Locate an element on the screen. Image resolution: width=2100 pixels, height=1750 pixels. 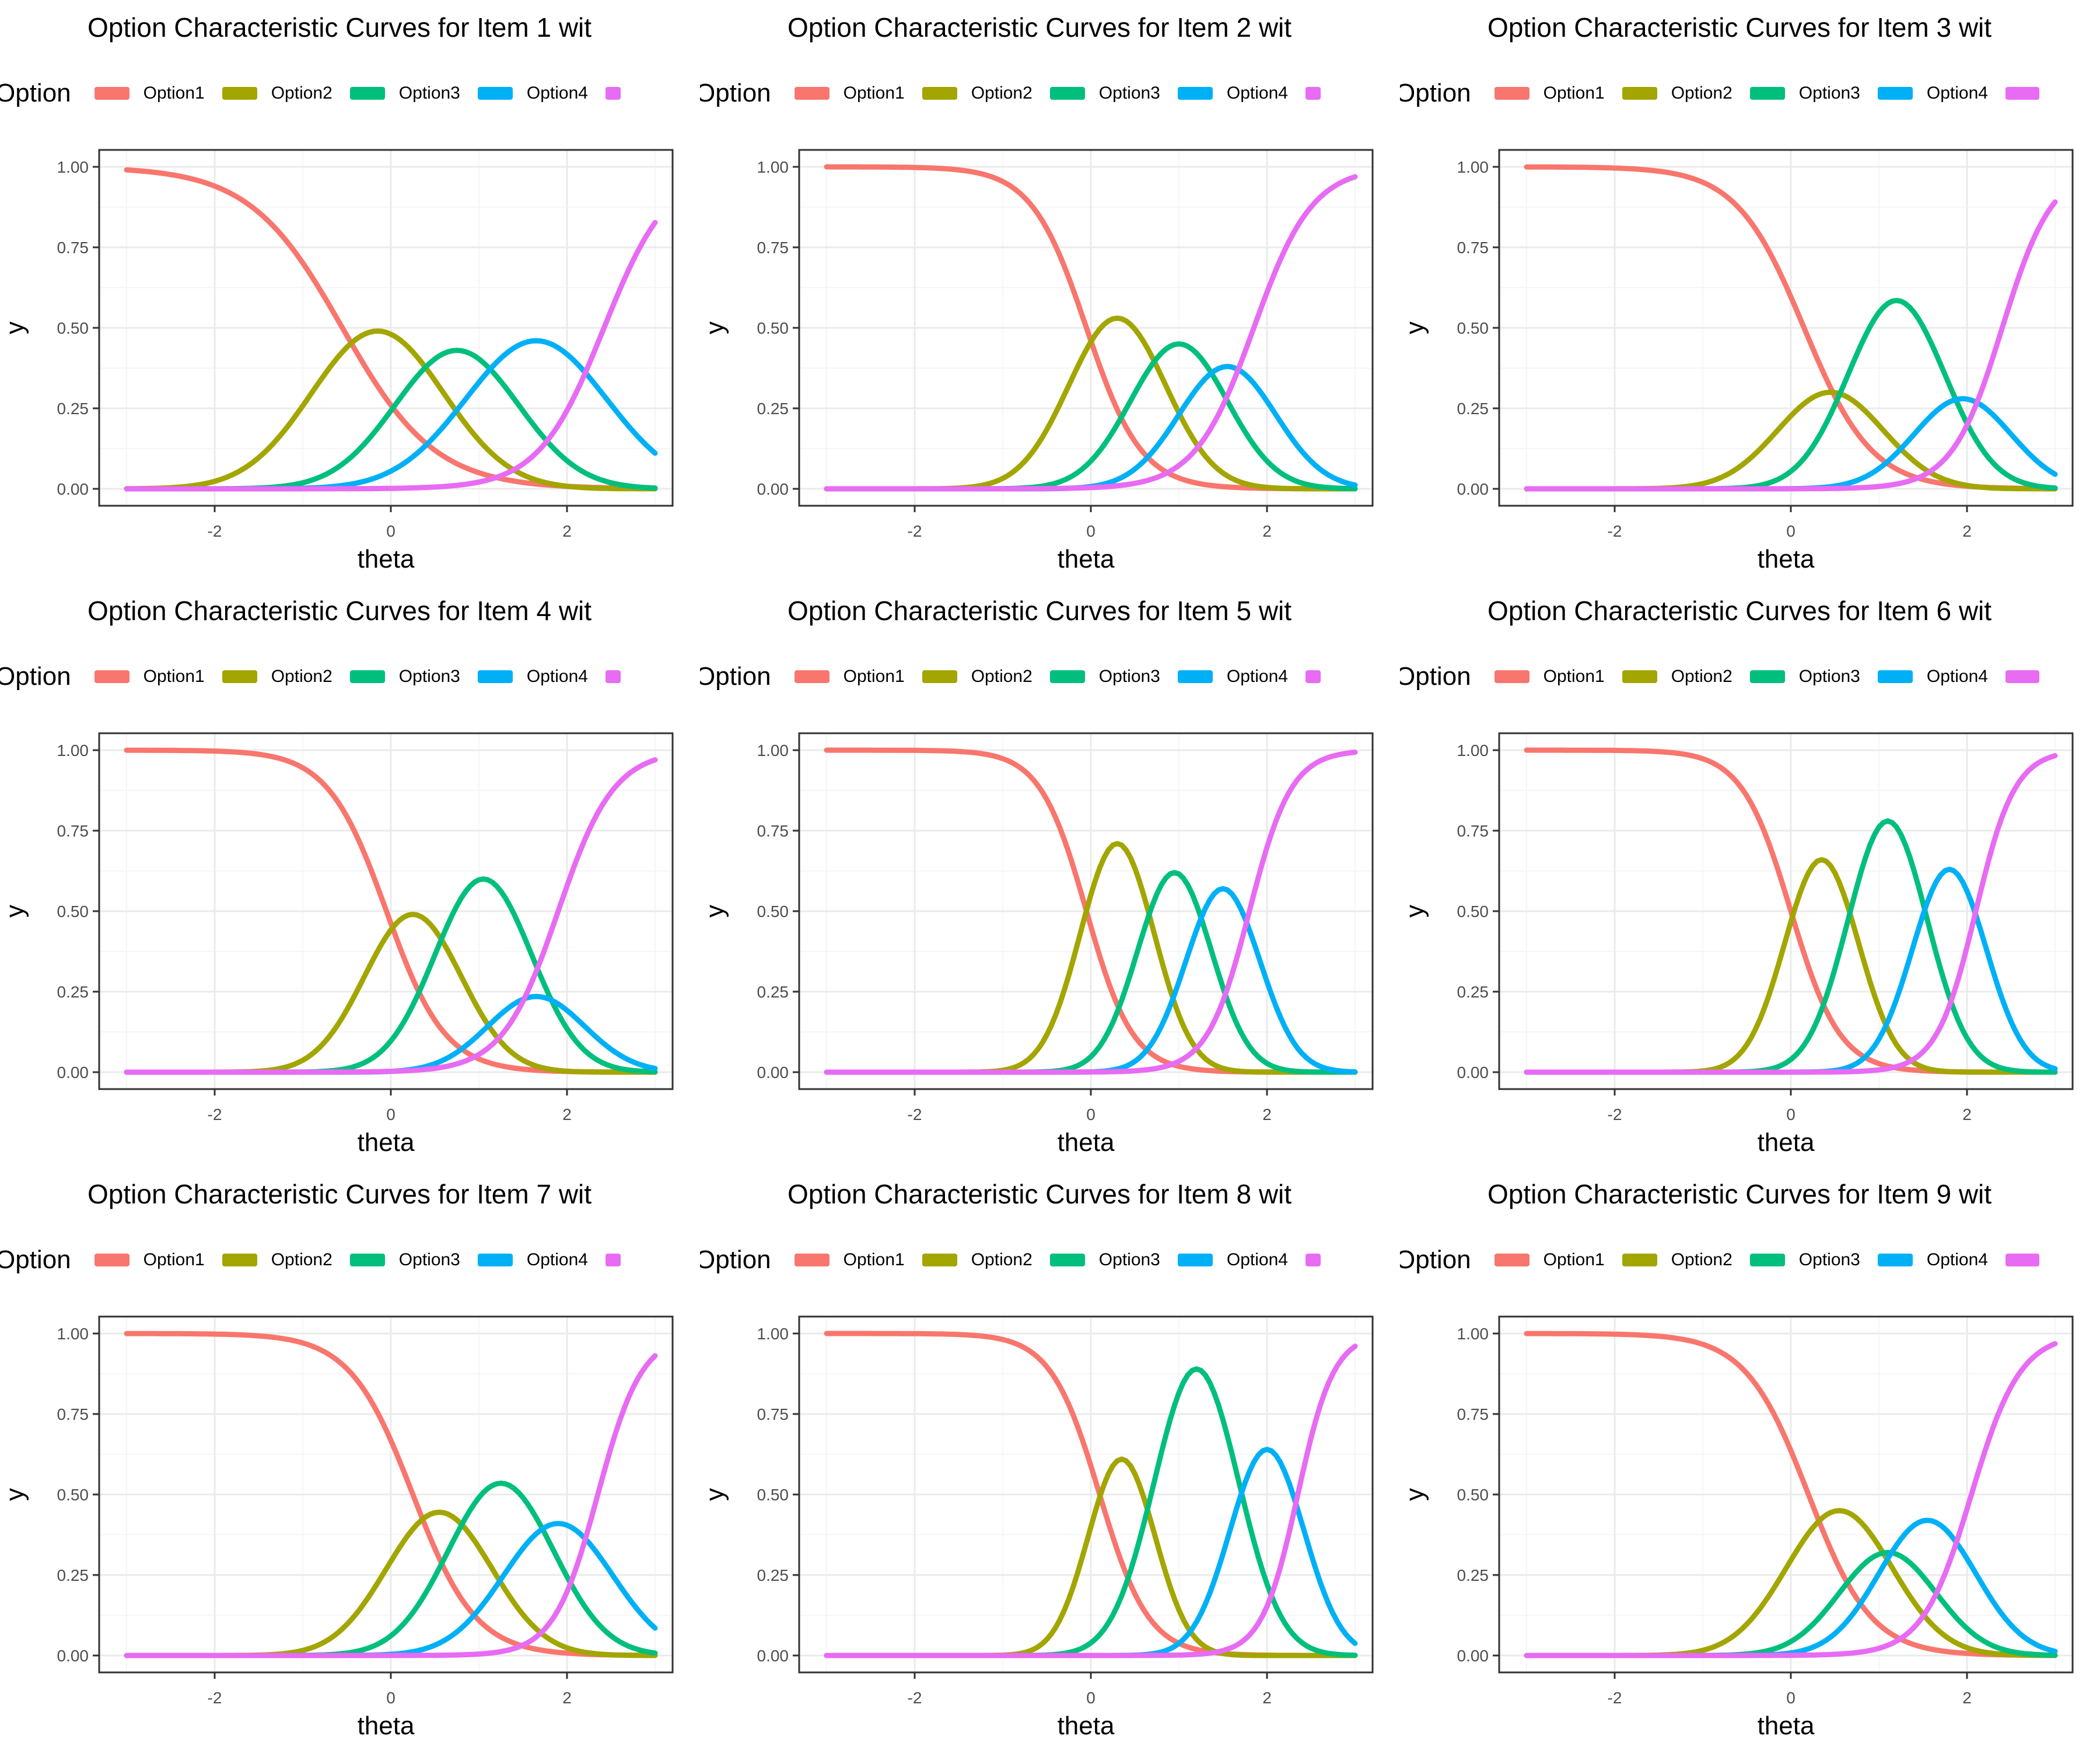
legend-title: Option is located at coordinates (35, 676).